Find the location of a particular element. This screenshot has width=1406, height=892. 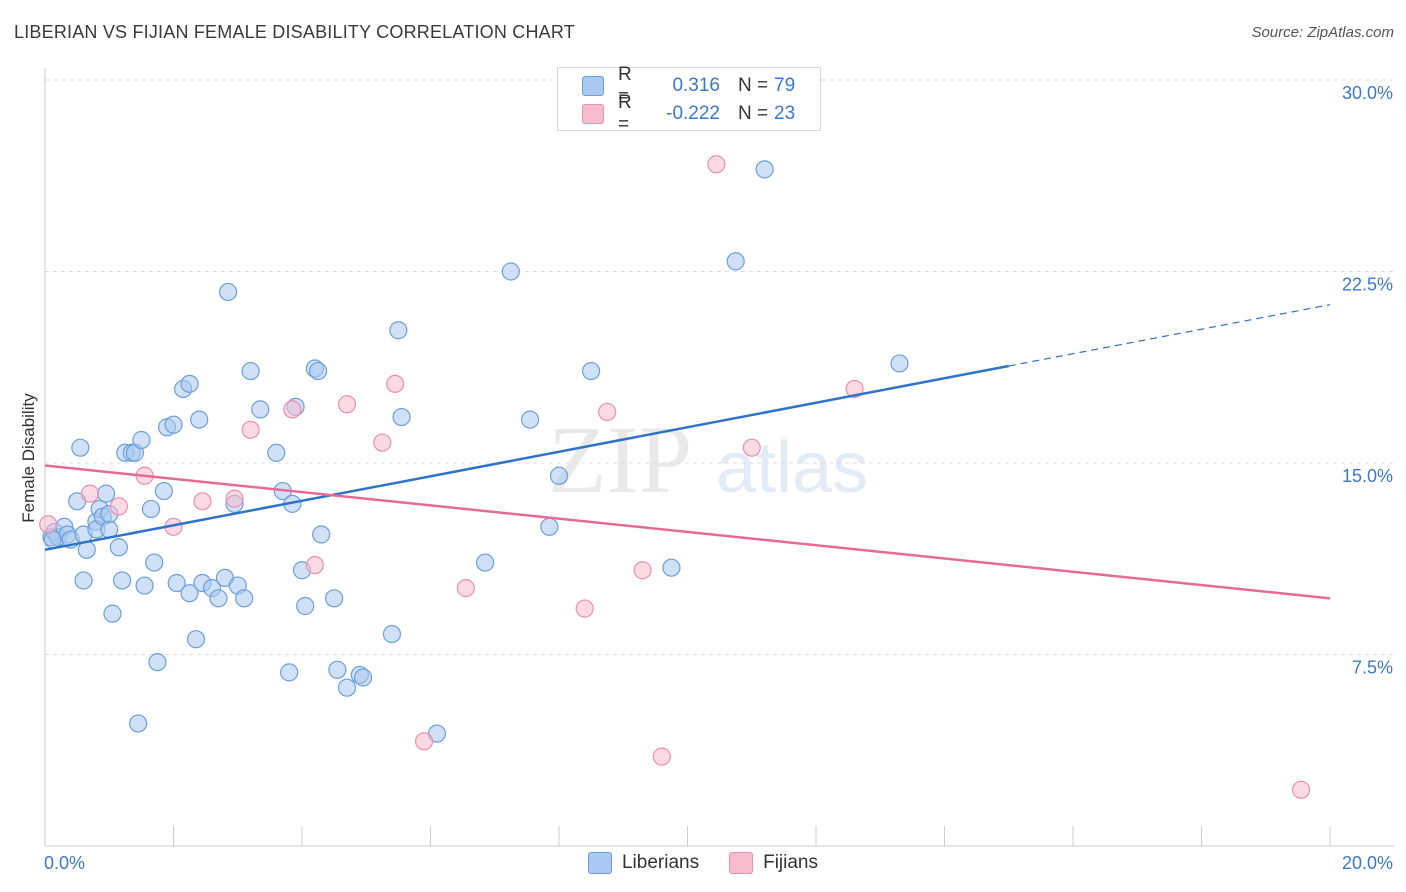

legend-r-value: -0.222 is located at coordinates (693, 113).